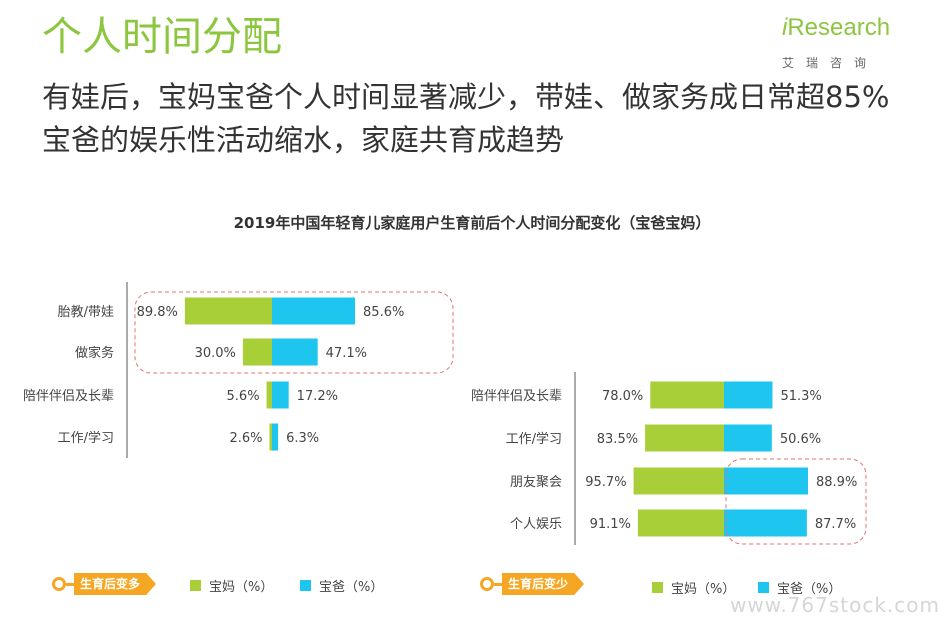  What do you see at coordinates (800, 439) in the screenshot?
I see `value-label-dad: 50.6%` at bounding box center [800, 439].